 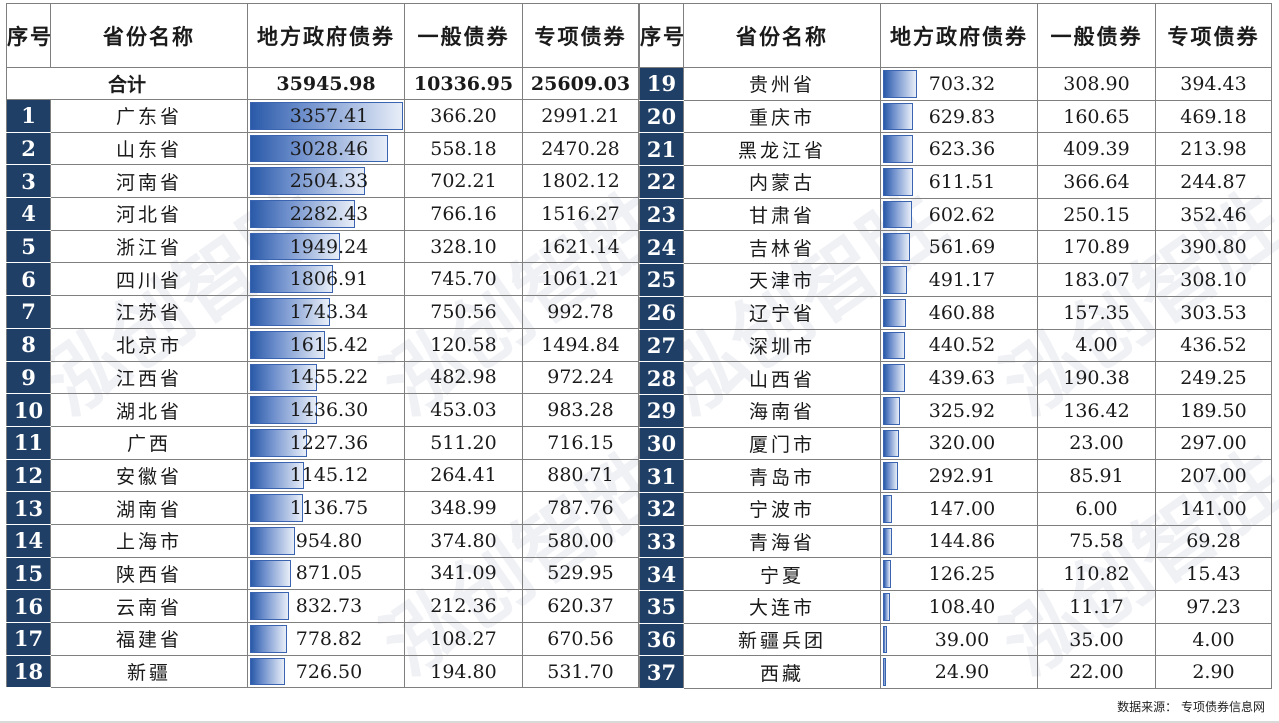 I want to click on row-index: 4, so click(x=28, y=214).